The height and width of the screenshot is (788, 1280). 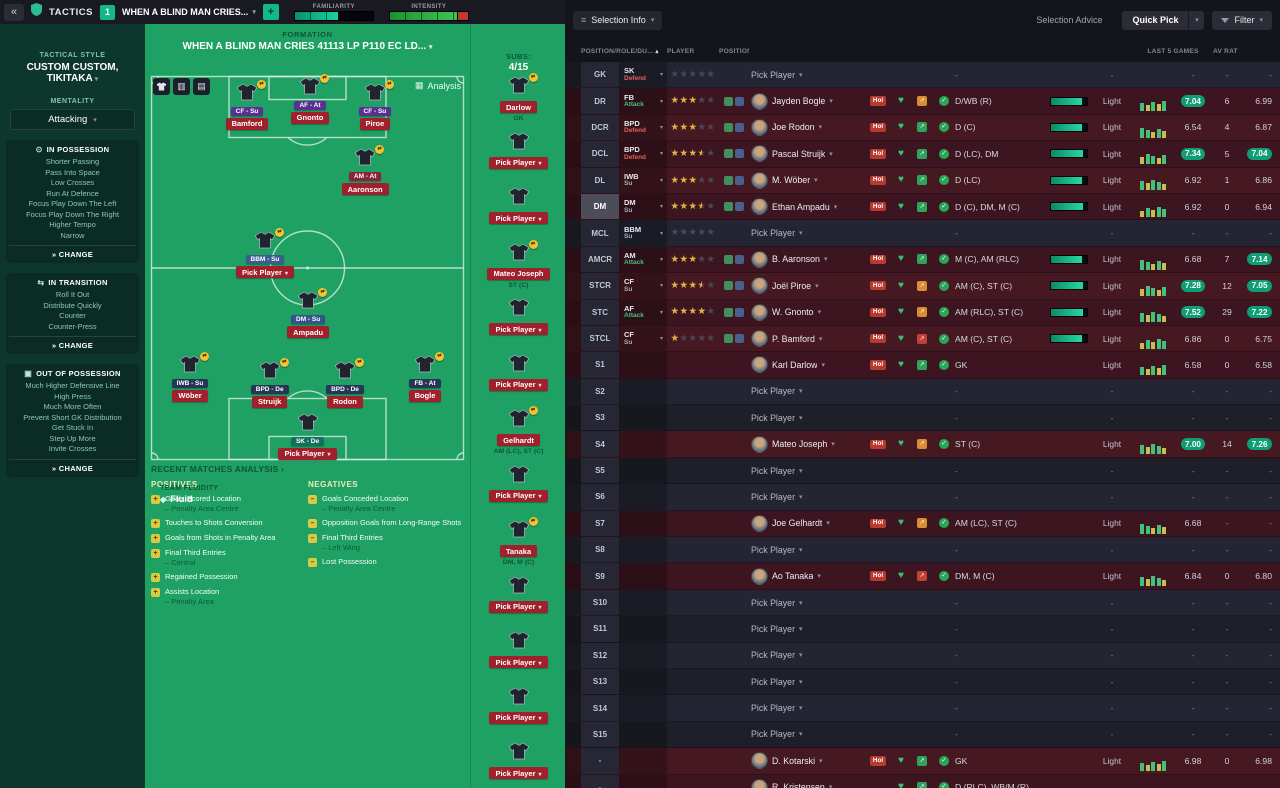 I want to click on role-dropdown: CF Su ▾, so click(x=643, y=286).